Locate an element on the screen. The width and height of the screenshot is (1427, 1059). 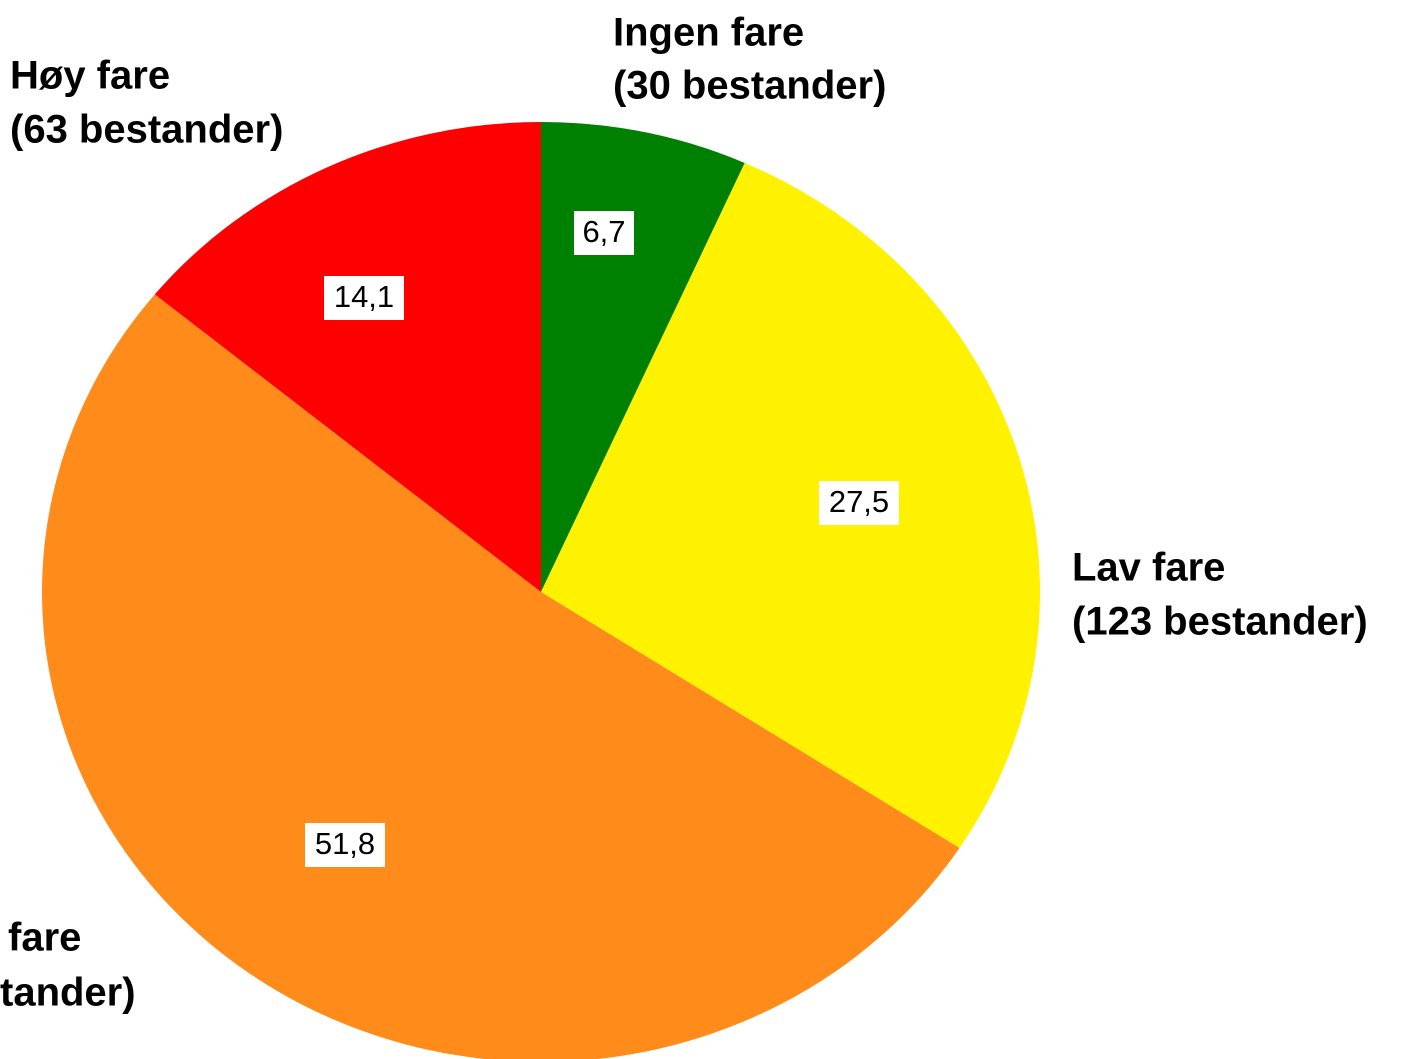
value-label: 51,8 is located at coordinates (345, 843).